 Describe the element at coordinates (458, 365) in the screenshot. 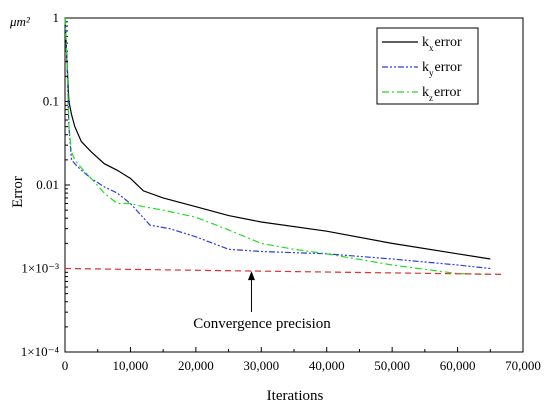

I see `x-tick-label: 60,000` at that location.